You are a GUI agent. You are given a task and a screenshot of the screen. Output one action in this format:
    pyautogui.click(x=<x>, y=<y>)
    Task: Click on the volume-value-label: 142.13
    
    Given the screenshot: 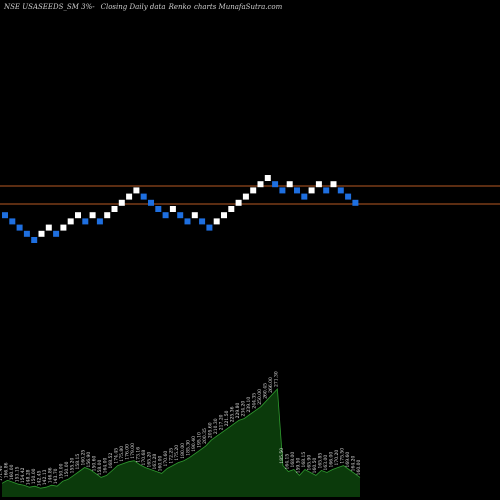 What is the action you would take?
    pyautogui.click(x=45, y=477)
    